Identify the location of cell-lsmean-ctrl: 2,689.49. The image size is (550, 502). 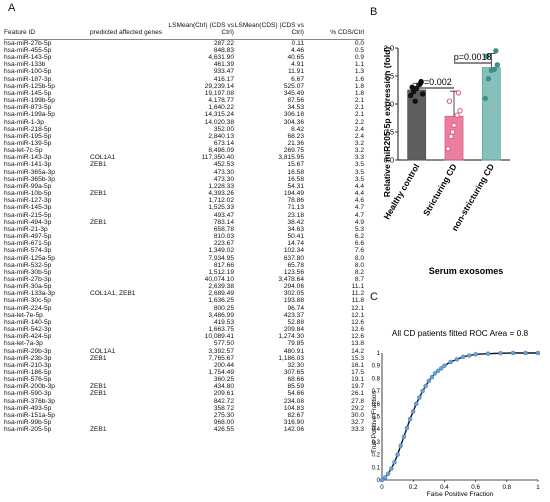
(221, 294).